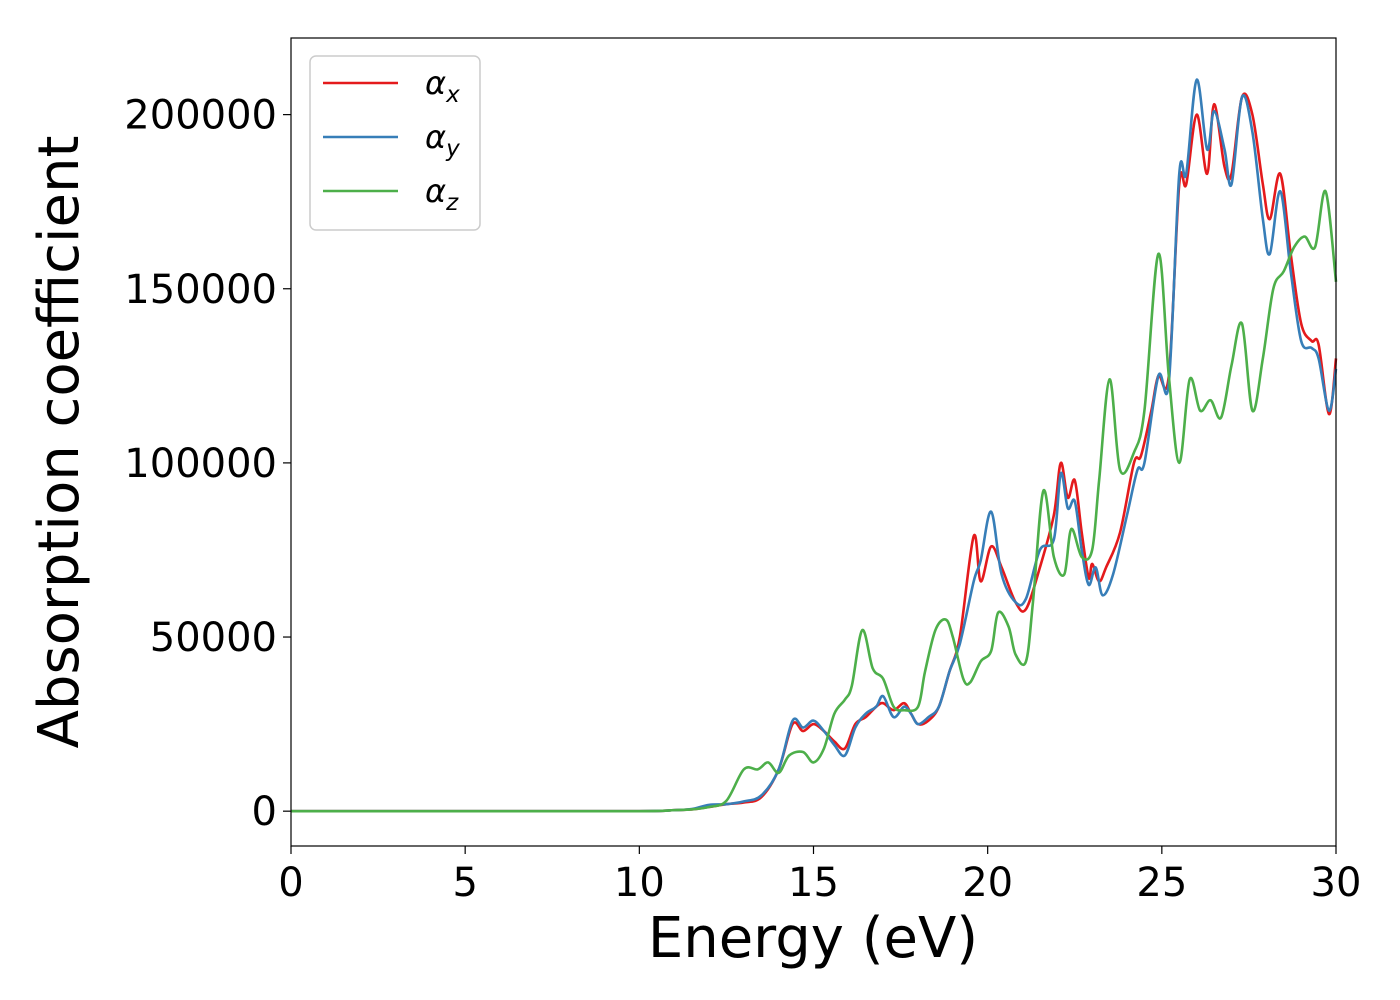 The image size is (1400, 1000). I want to click on x-axis-title: Energy (eV), so click(813, 938).